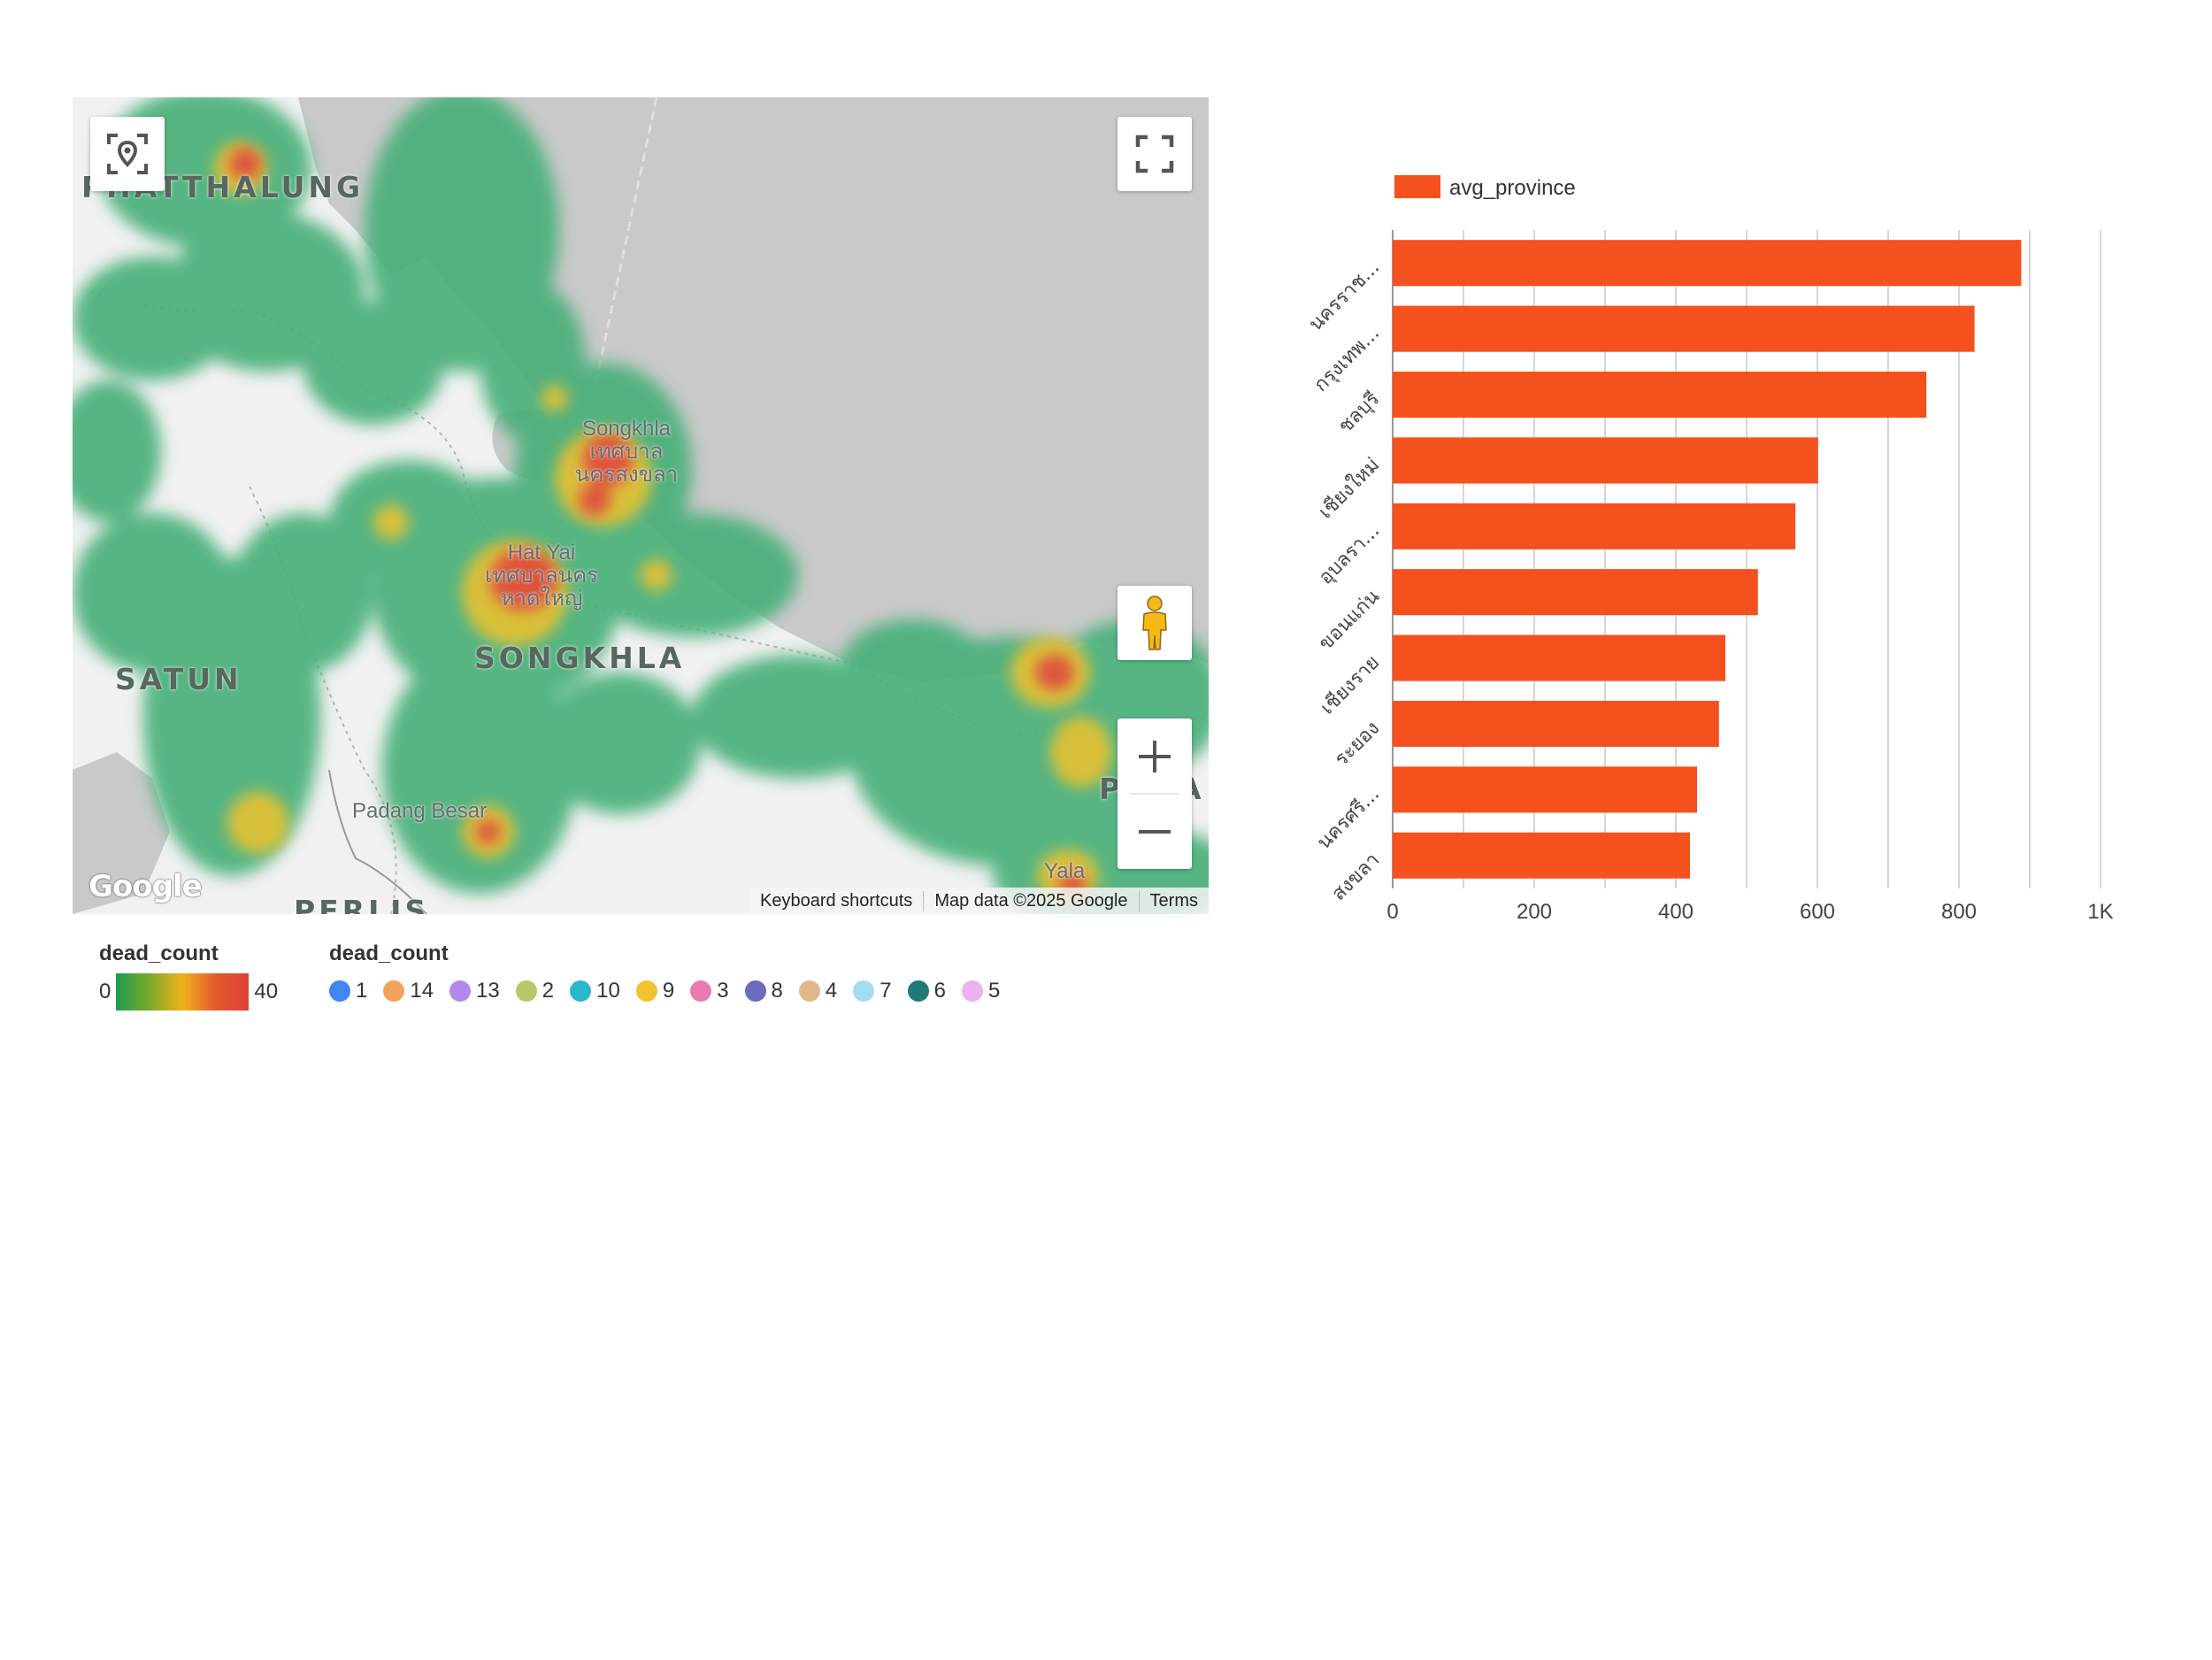 The width and height of the screenshot is (2212, 1660). I want to click on legend-label: avg_province, so click(1513, 188).